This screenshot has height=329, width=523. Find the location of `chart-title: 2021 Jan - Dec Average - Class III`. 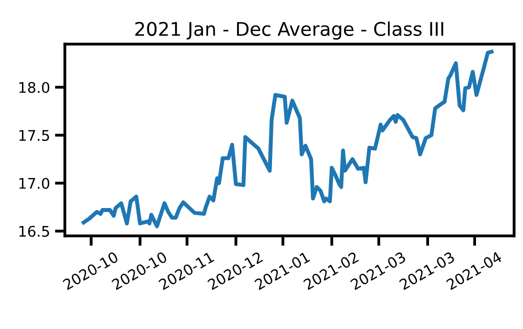

chart-title: 2021 Jan - Dec Average - Class III is located at coordinates (289, 31).